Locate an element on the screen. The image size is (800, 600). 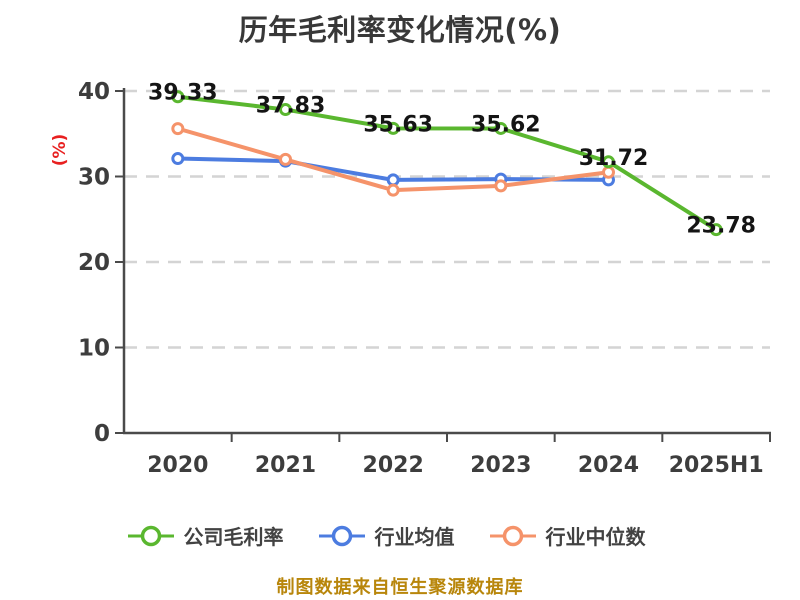
x-tick-label: 2023 is located at coordinates (500, 465).